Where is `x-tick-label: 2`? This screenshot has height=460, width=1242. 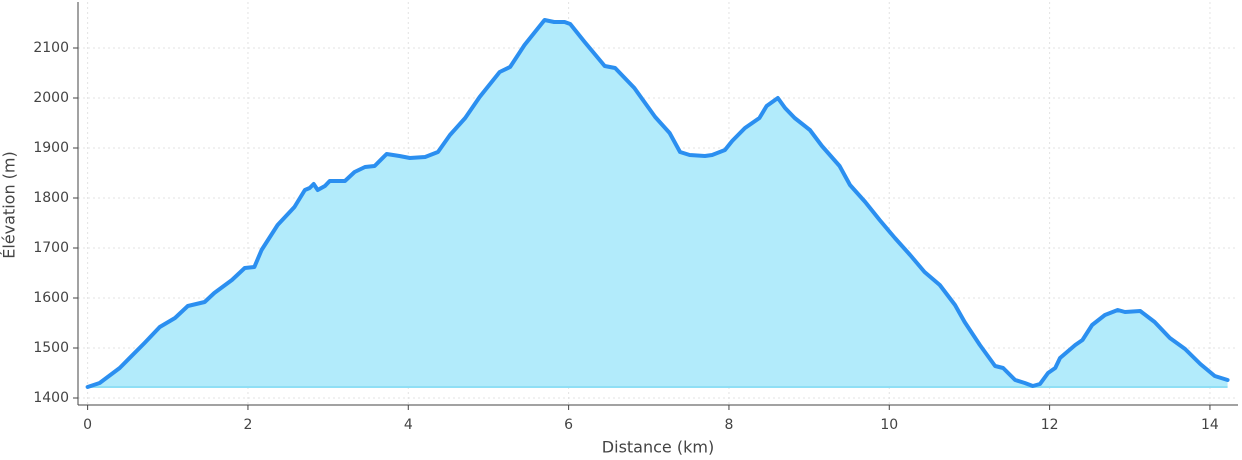 x-tick-label: 2 is located at coordinates (247, 425).